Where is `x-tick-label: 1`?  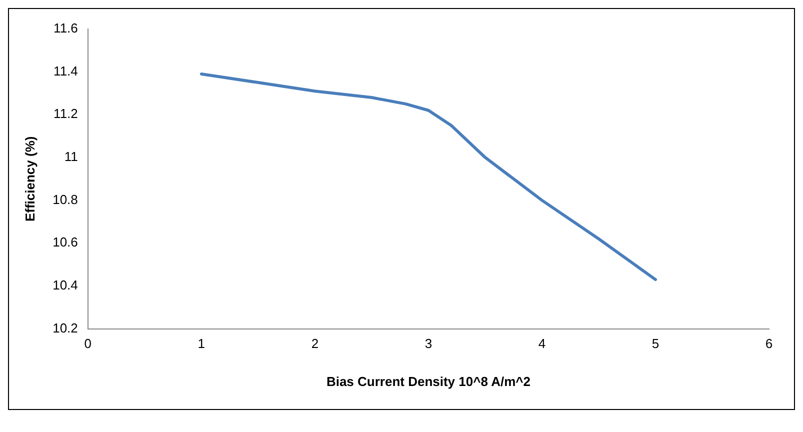 x-tick-label: 1 is located at coordinates (202, 344).